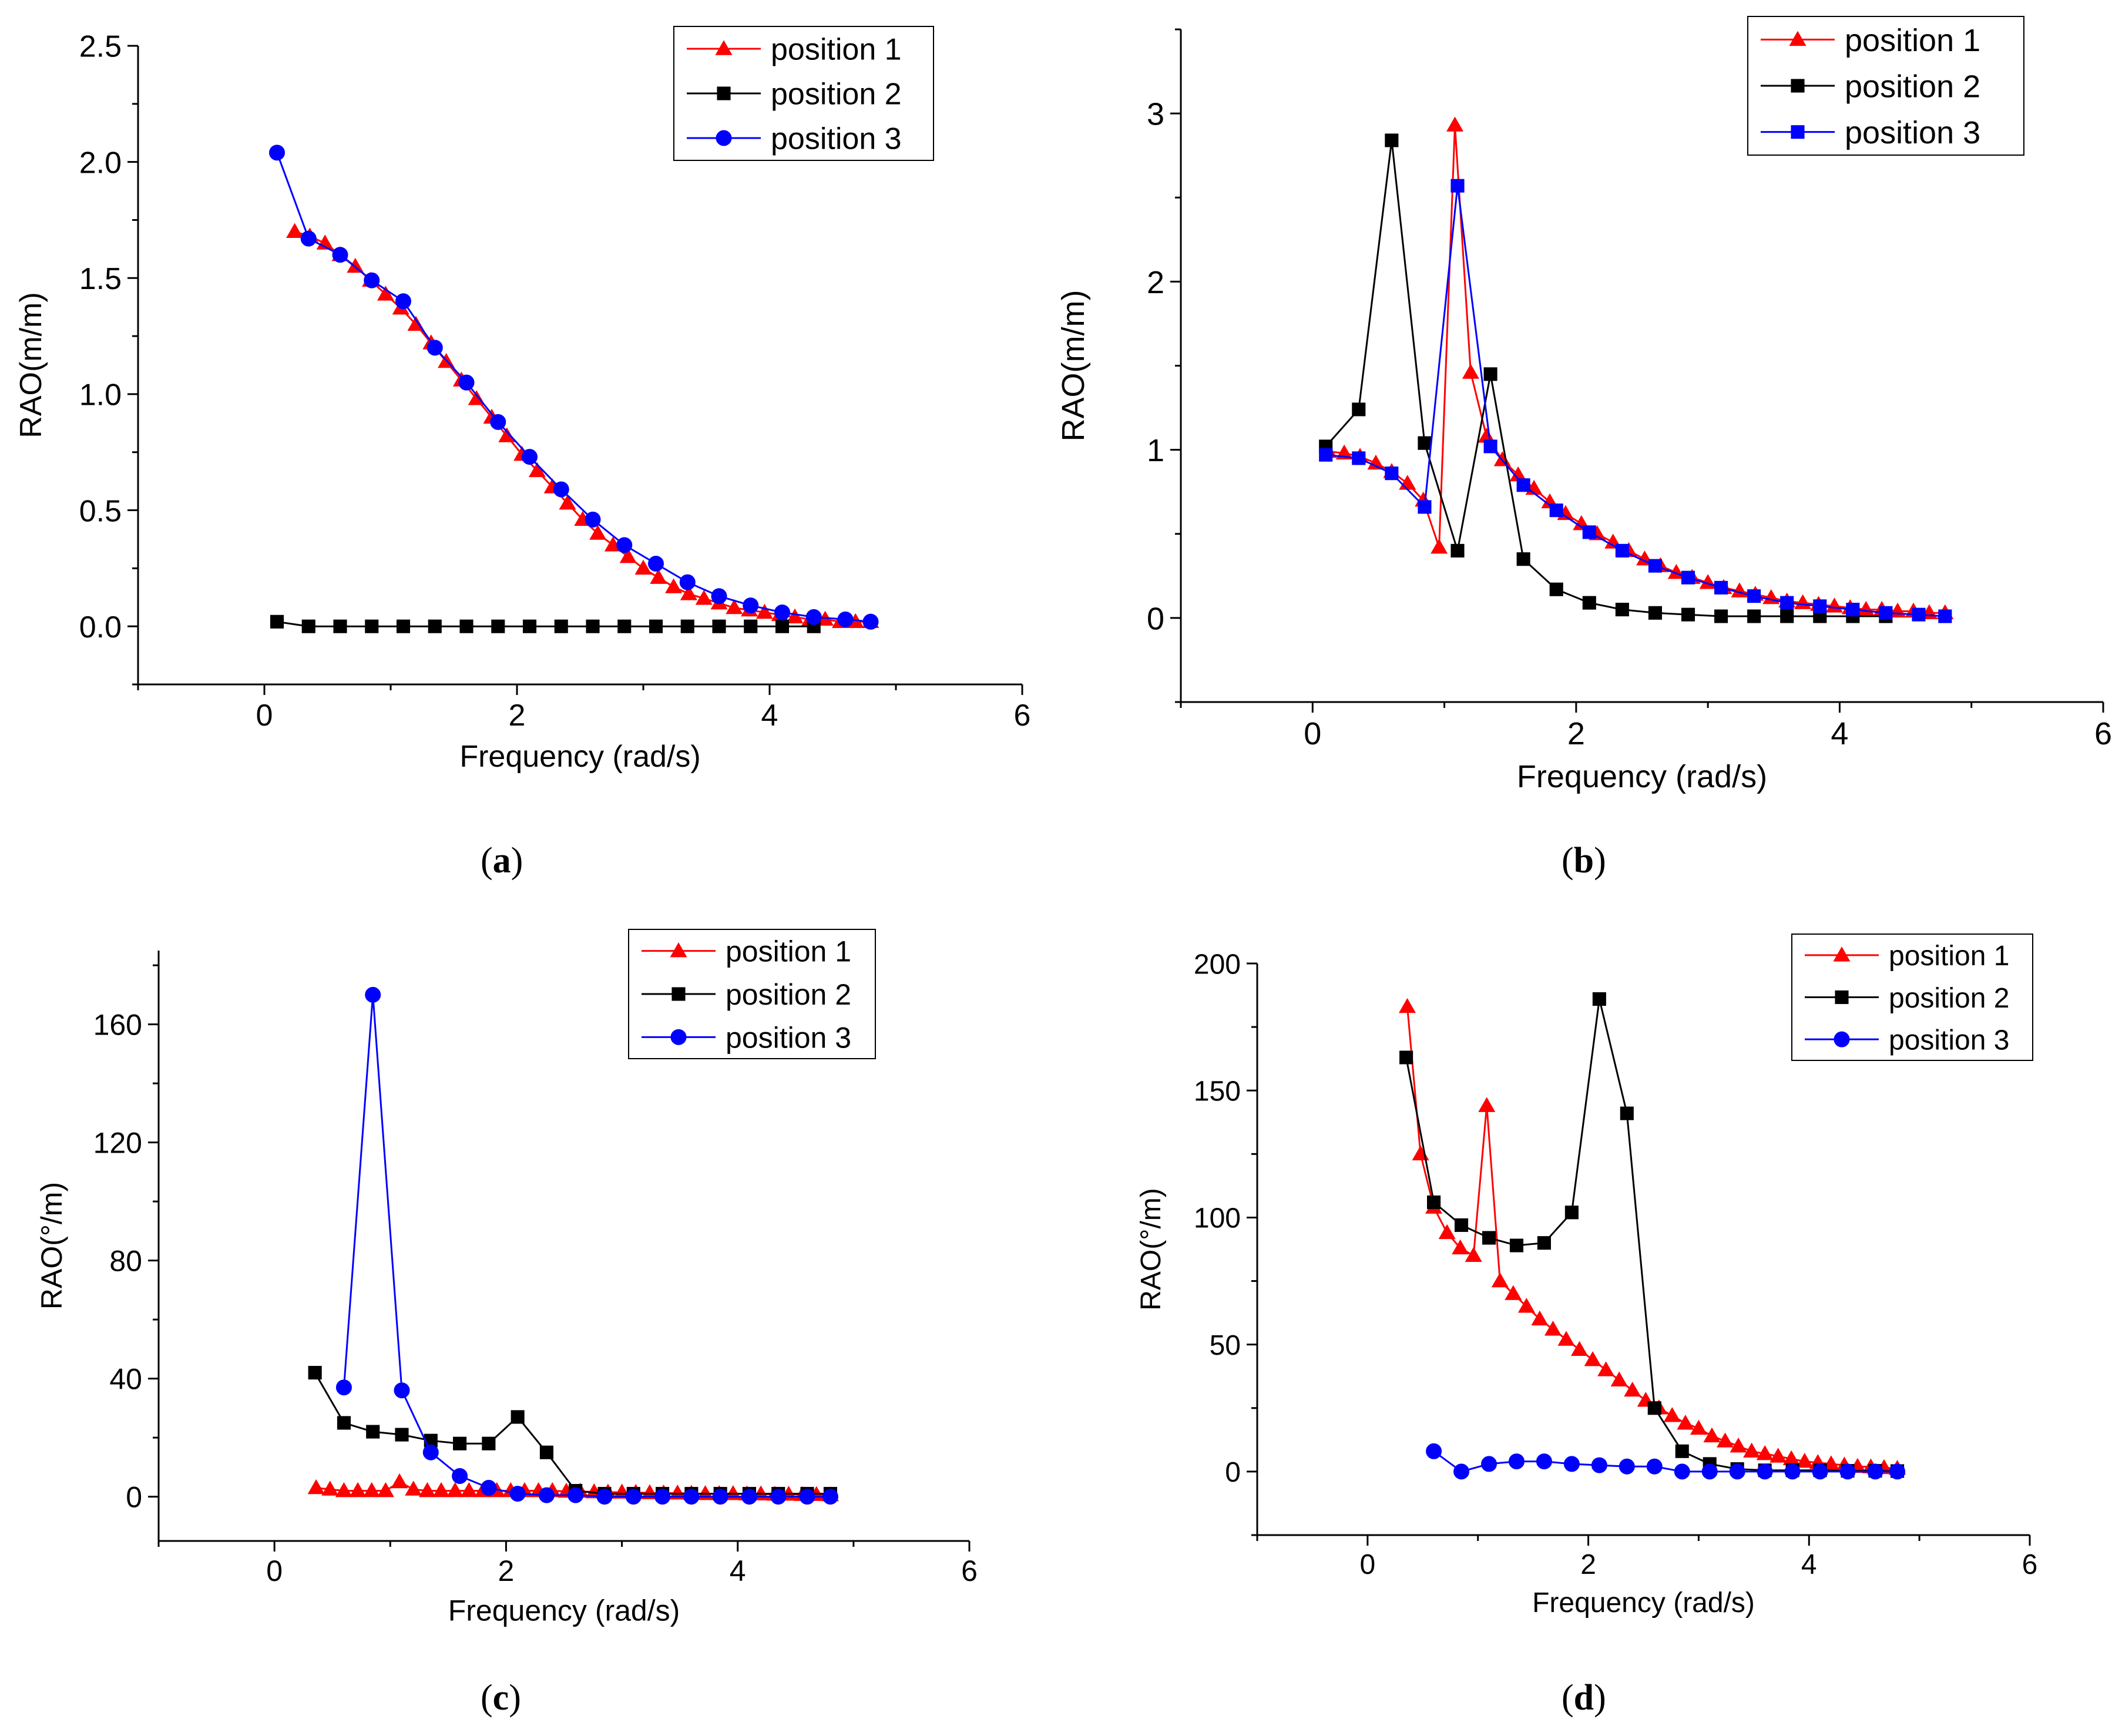 Image resolution: width=2112 pixels, height=1736 pixels. Describe the element at coordinates (264, 716) in the screenshot. I see `x-tick-label-a: 0` at that location.